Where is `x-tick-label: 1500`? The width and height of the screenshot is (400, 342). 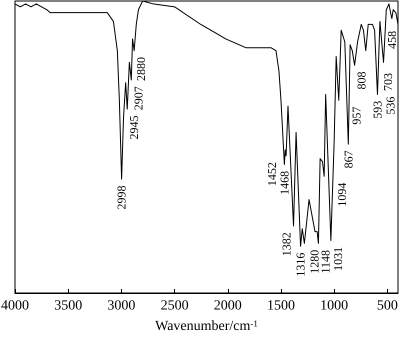
x-tick-label: 1500 is located at coordinates (280, 306).